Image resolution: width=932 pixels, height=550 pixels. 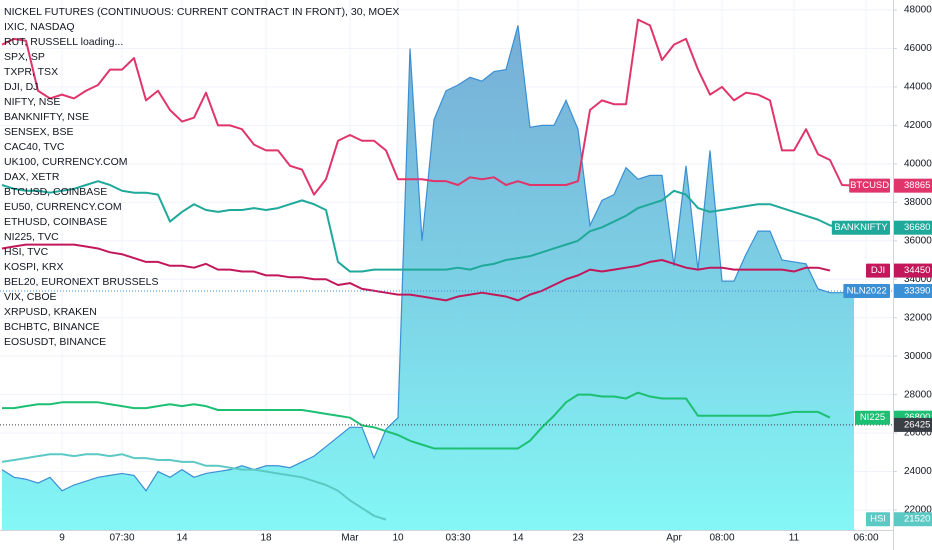 I want to click on price-tag: NLN2022 33390, so click(x=887, y=290).